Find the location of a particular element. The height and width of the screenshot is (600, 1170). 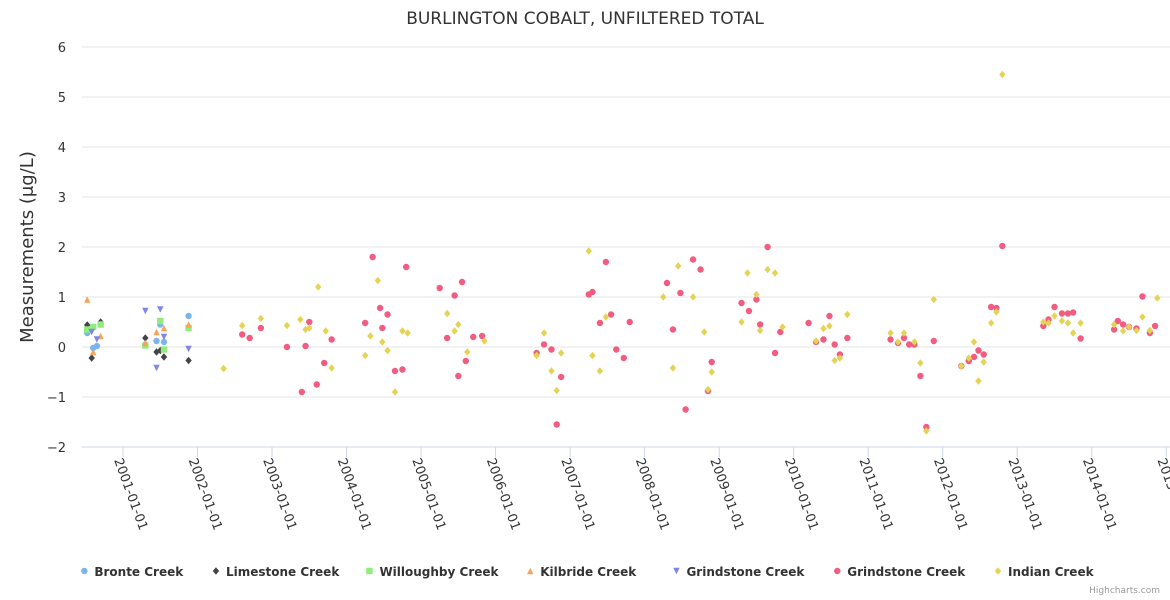

legend-item: Indian Creek is located at coordinates (1044, 572).